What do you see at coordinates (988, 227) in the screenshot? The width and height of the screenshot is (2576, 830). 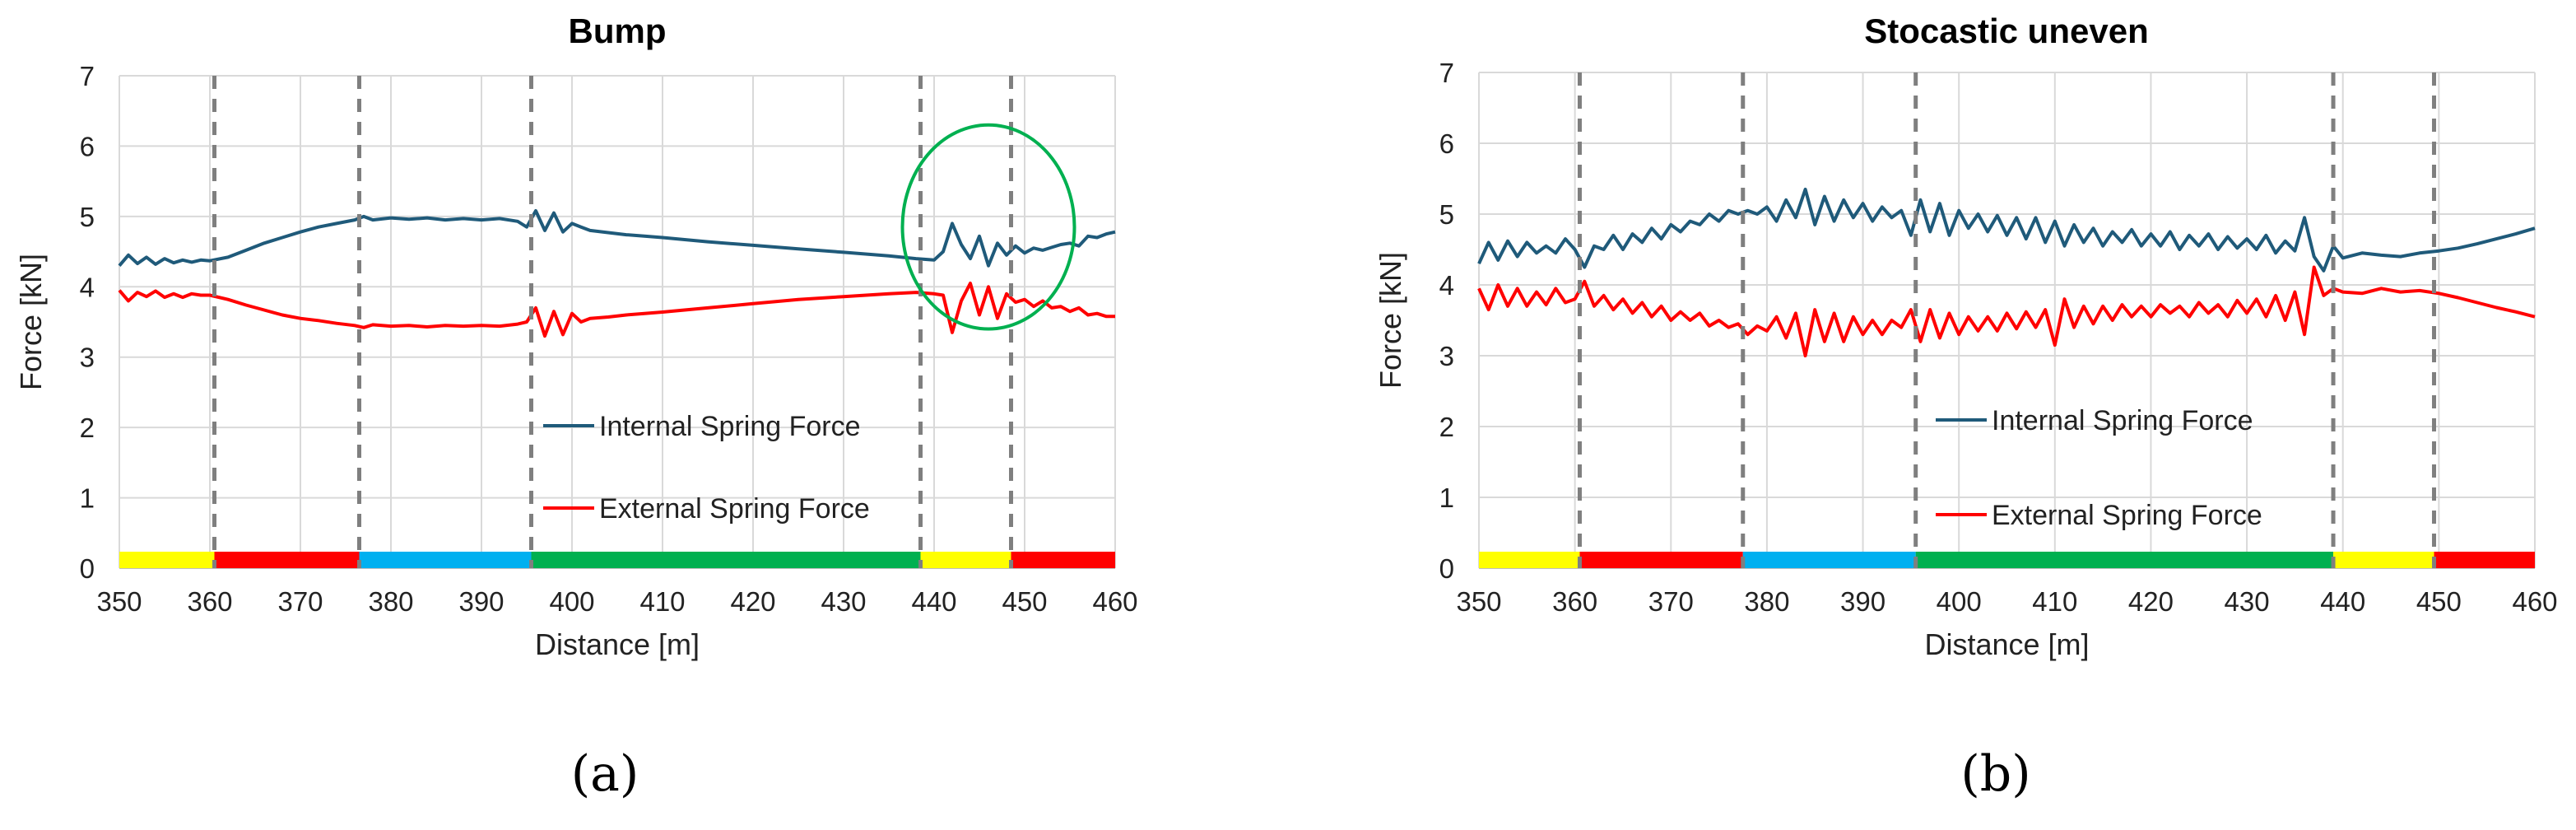 I see `highlight-ellipse` at bounding box center [988, 227].